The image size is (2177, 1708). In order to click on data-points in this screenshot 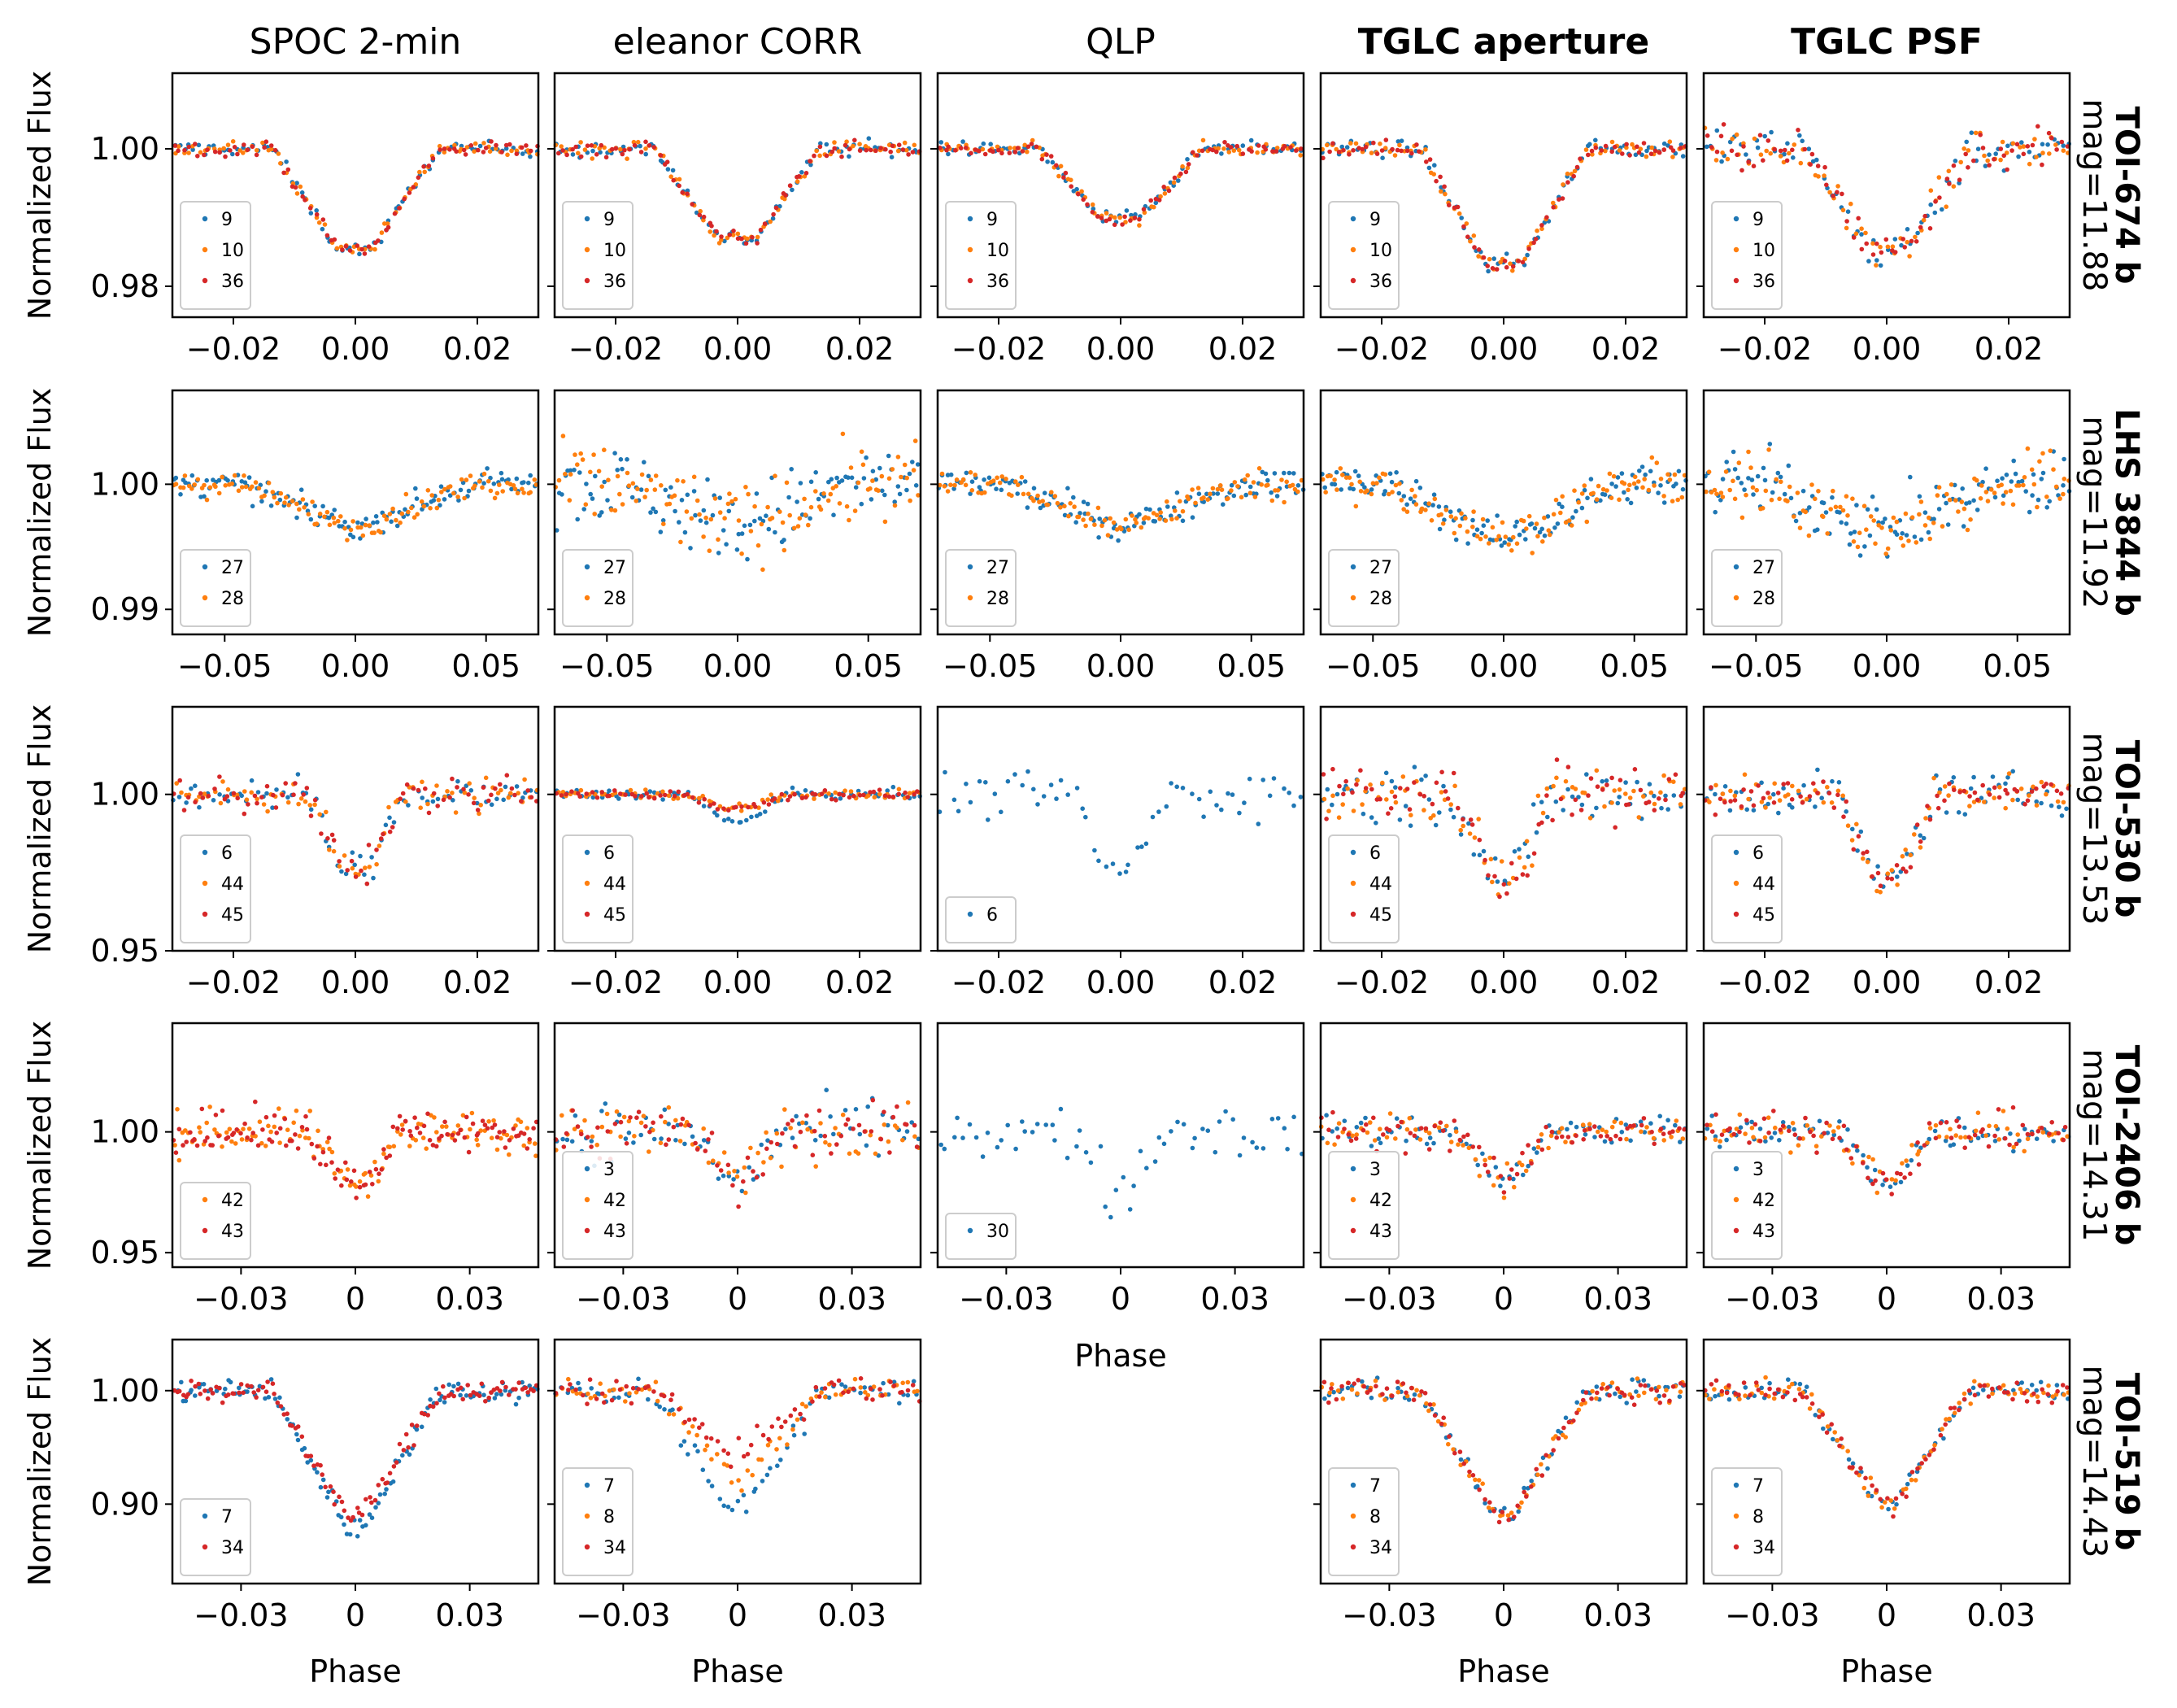, I will do `click(738, 805)`.